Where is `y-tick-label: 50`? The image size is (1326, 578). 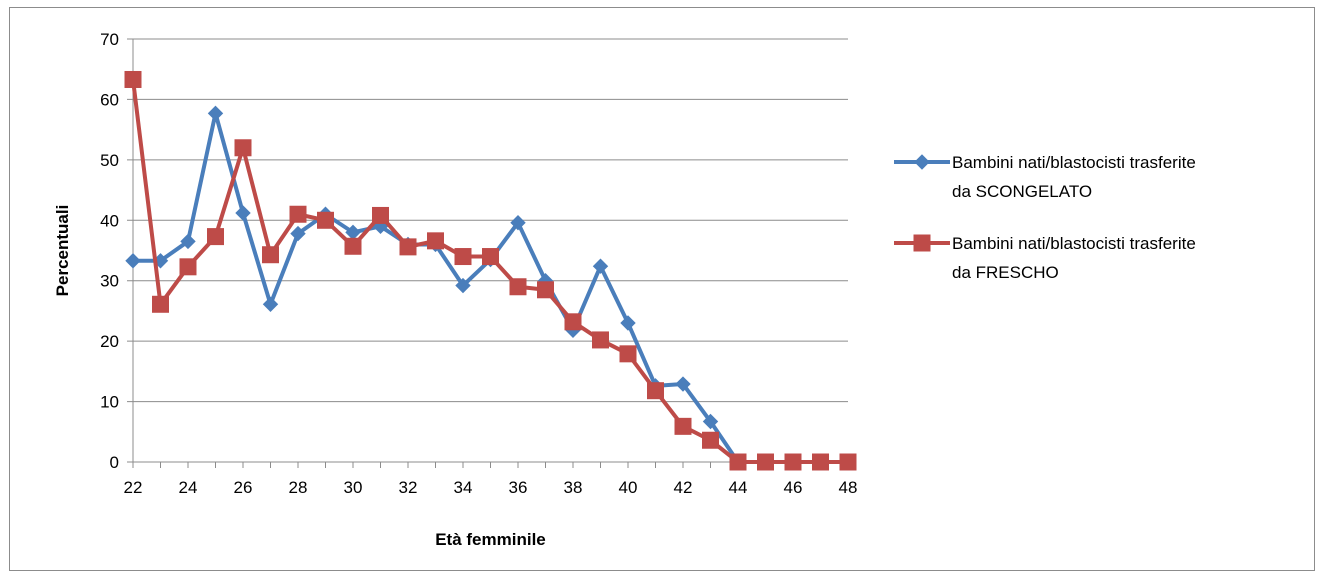
y-tick-label: 50 is located at coordinates (109, 160).